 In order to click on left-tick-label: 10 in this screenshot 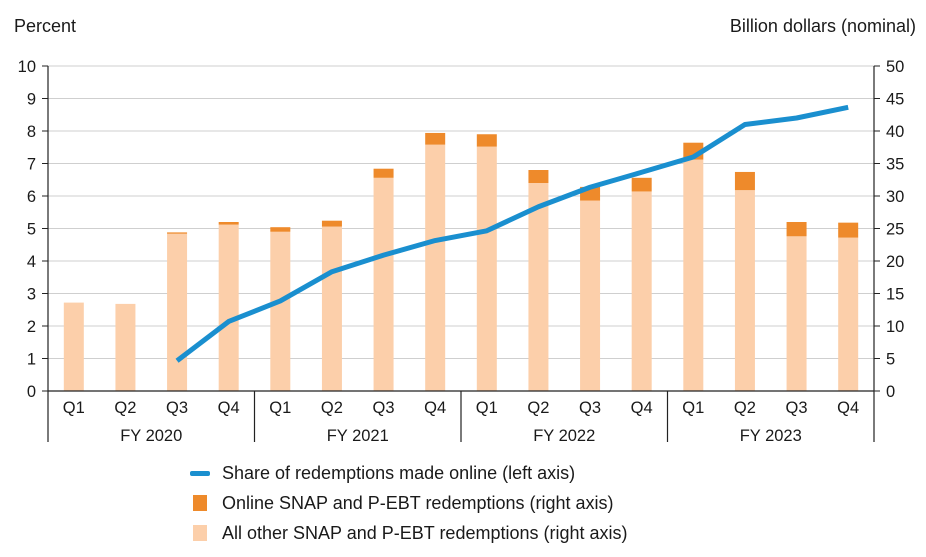, I will do `click(27, 67)`.